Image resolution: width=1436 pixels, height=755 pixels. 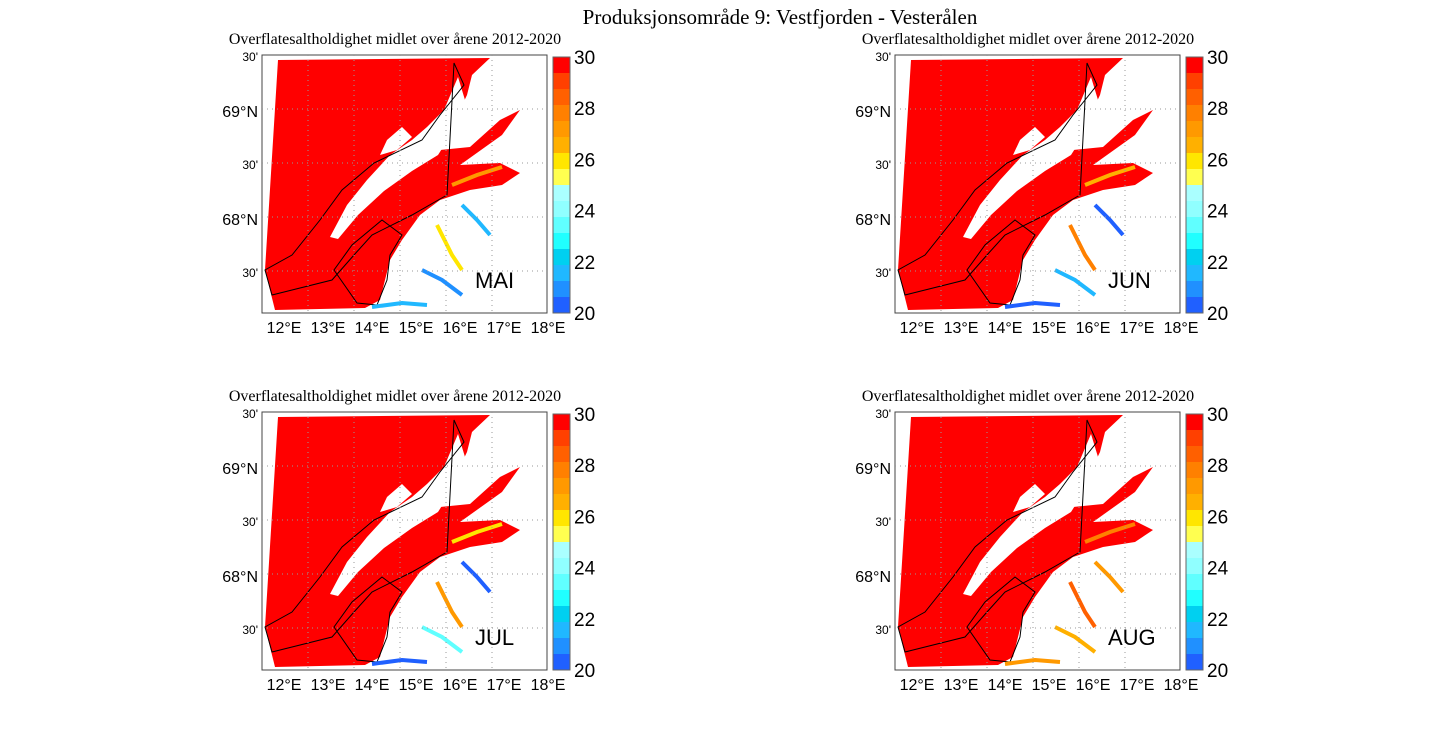 I want to click on colorbar-tick-label: 20, so click(x=584, y=671).